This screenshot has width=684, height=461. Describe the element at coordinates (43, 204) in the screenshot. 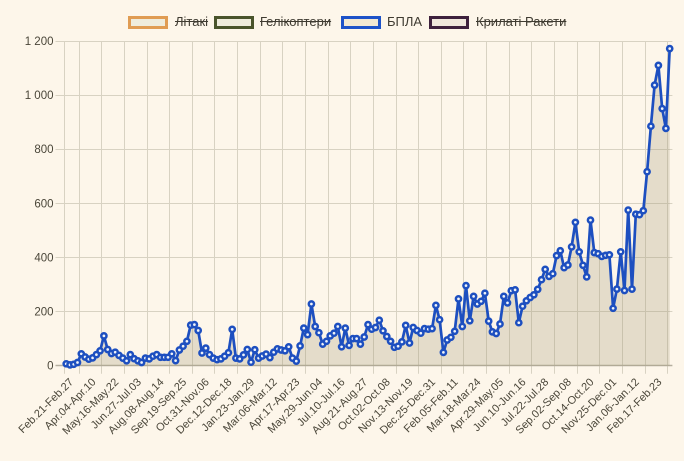

I see `svg-text: 600` at that location.